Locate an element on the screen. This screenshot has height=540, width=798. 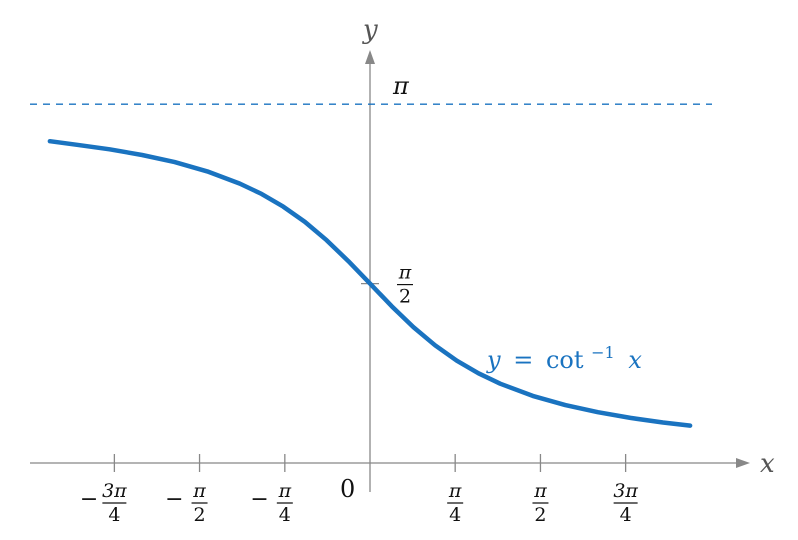
curve-label-sup: −1 is located at coordinates (603, 352).